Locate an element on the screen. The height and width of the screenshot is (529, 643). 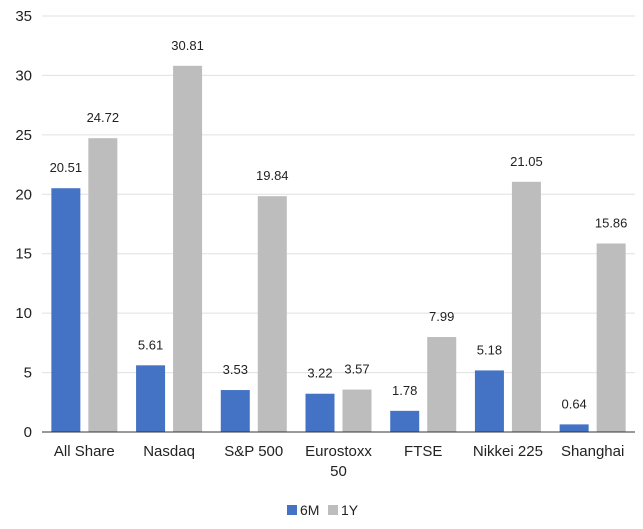
legend: 6M 1Y is located at coordinates (323, 510).